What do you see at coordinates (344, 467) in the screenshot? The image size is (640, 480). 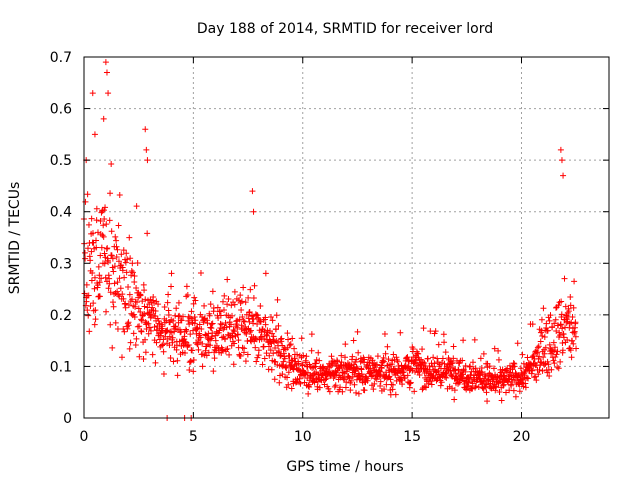 I see `x-axis-label: GPS time / hours` at bounding box center [344, 467].